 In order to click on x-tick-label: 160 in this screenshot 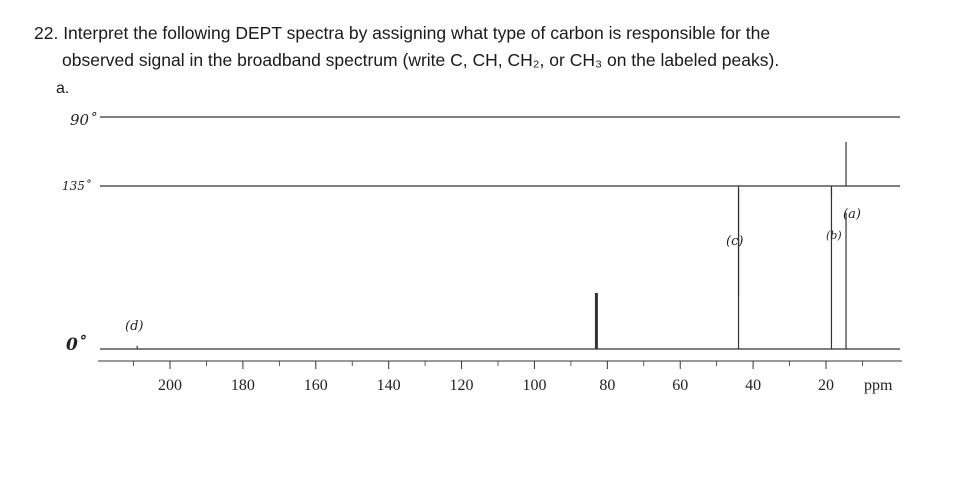, I will do `click(316, 385)`.